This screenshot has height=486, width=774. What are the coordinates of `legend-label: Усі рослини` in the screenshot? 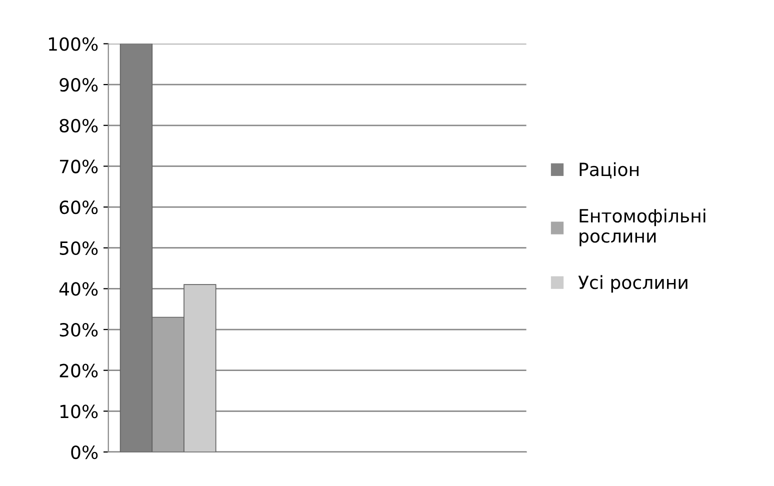 It's located at (633, 284).